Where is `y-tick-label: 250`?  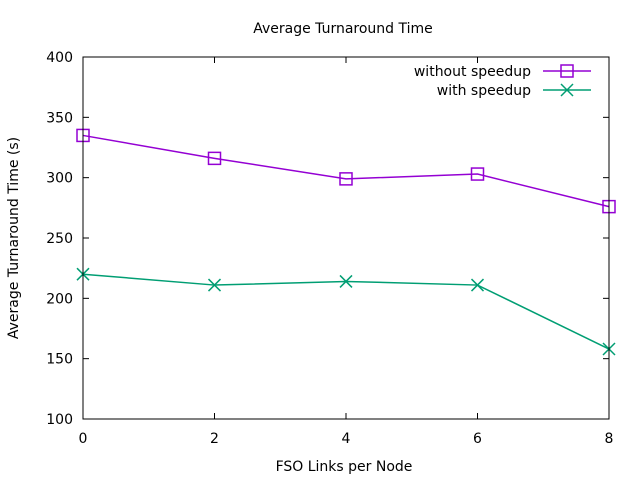
y-tick-label: 250 is located at coordinates (59, 239).